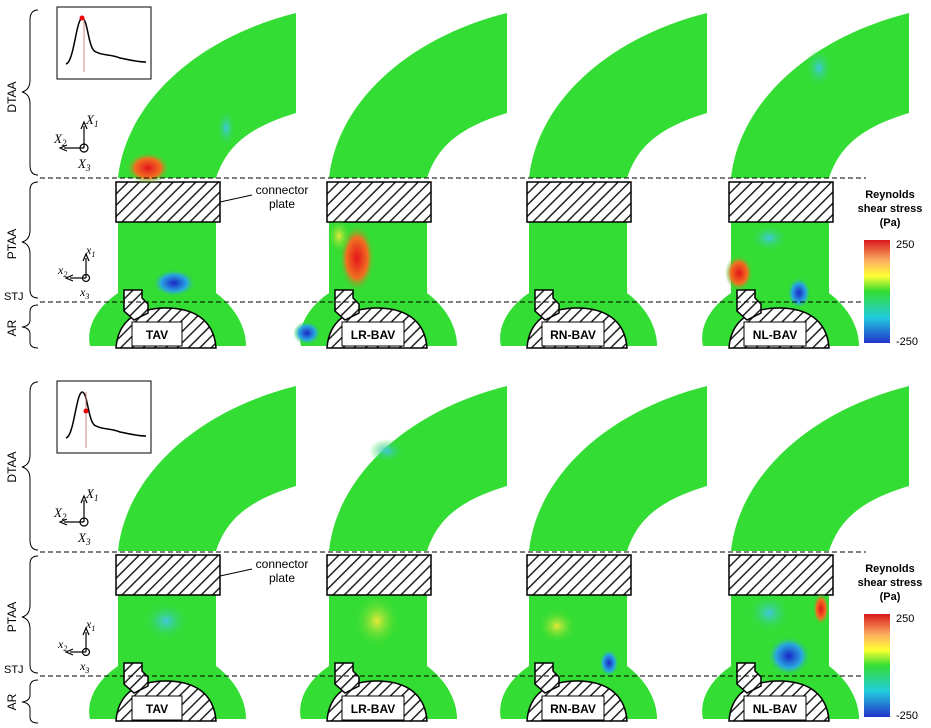  What do you see at coordinates (905, 619) in the screenshot?
I see `colorbar-max-lower: 250` at bounding box center [905, 619].